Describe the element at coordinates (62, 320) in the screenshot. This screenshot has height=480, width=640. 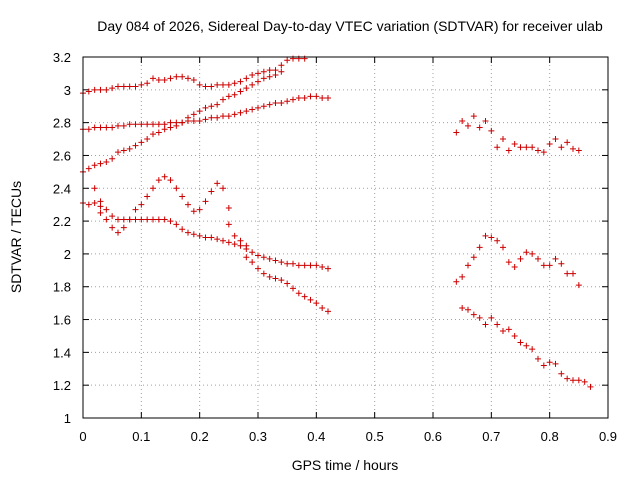
I see `y-tick-label: 1.6` at that location.